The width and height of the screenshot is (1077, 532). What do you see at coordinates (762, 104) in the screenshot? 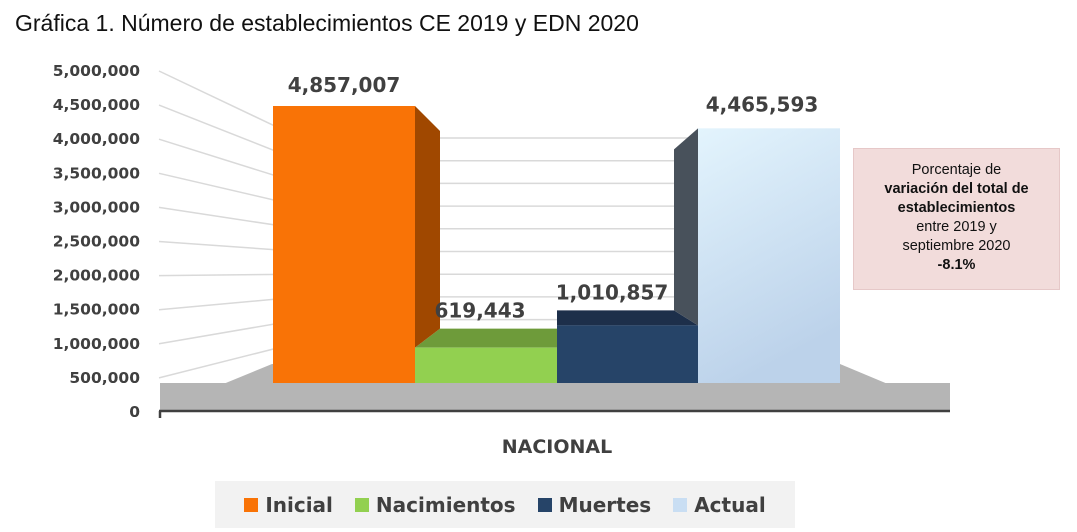
I see `data-label-actual: 4,465,593` at bounding box center [762, 104].